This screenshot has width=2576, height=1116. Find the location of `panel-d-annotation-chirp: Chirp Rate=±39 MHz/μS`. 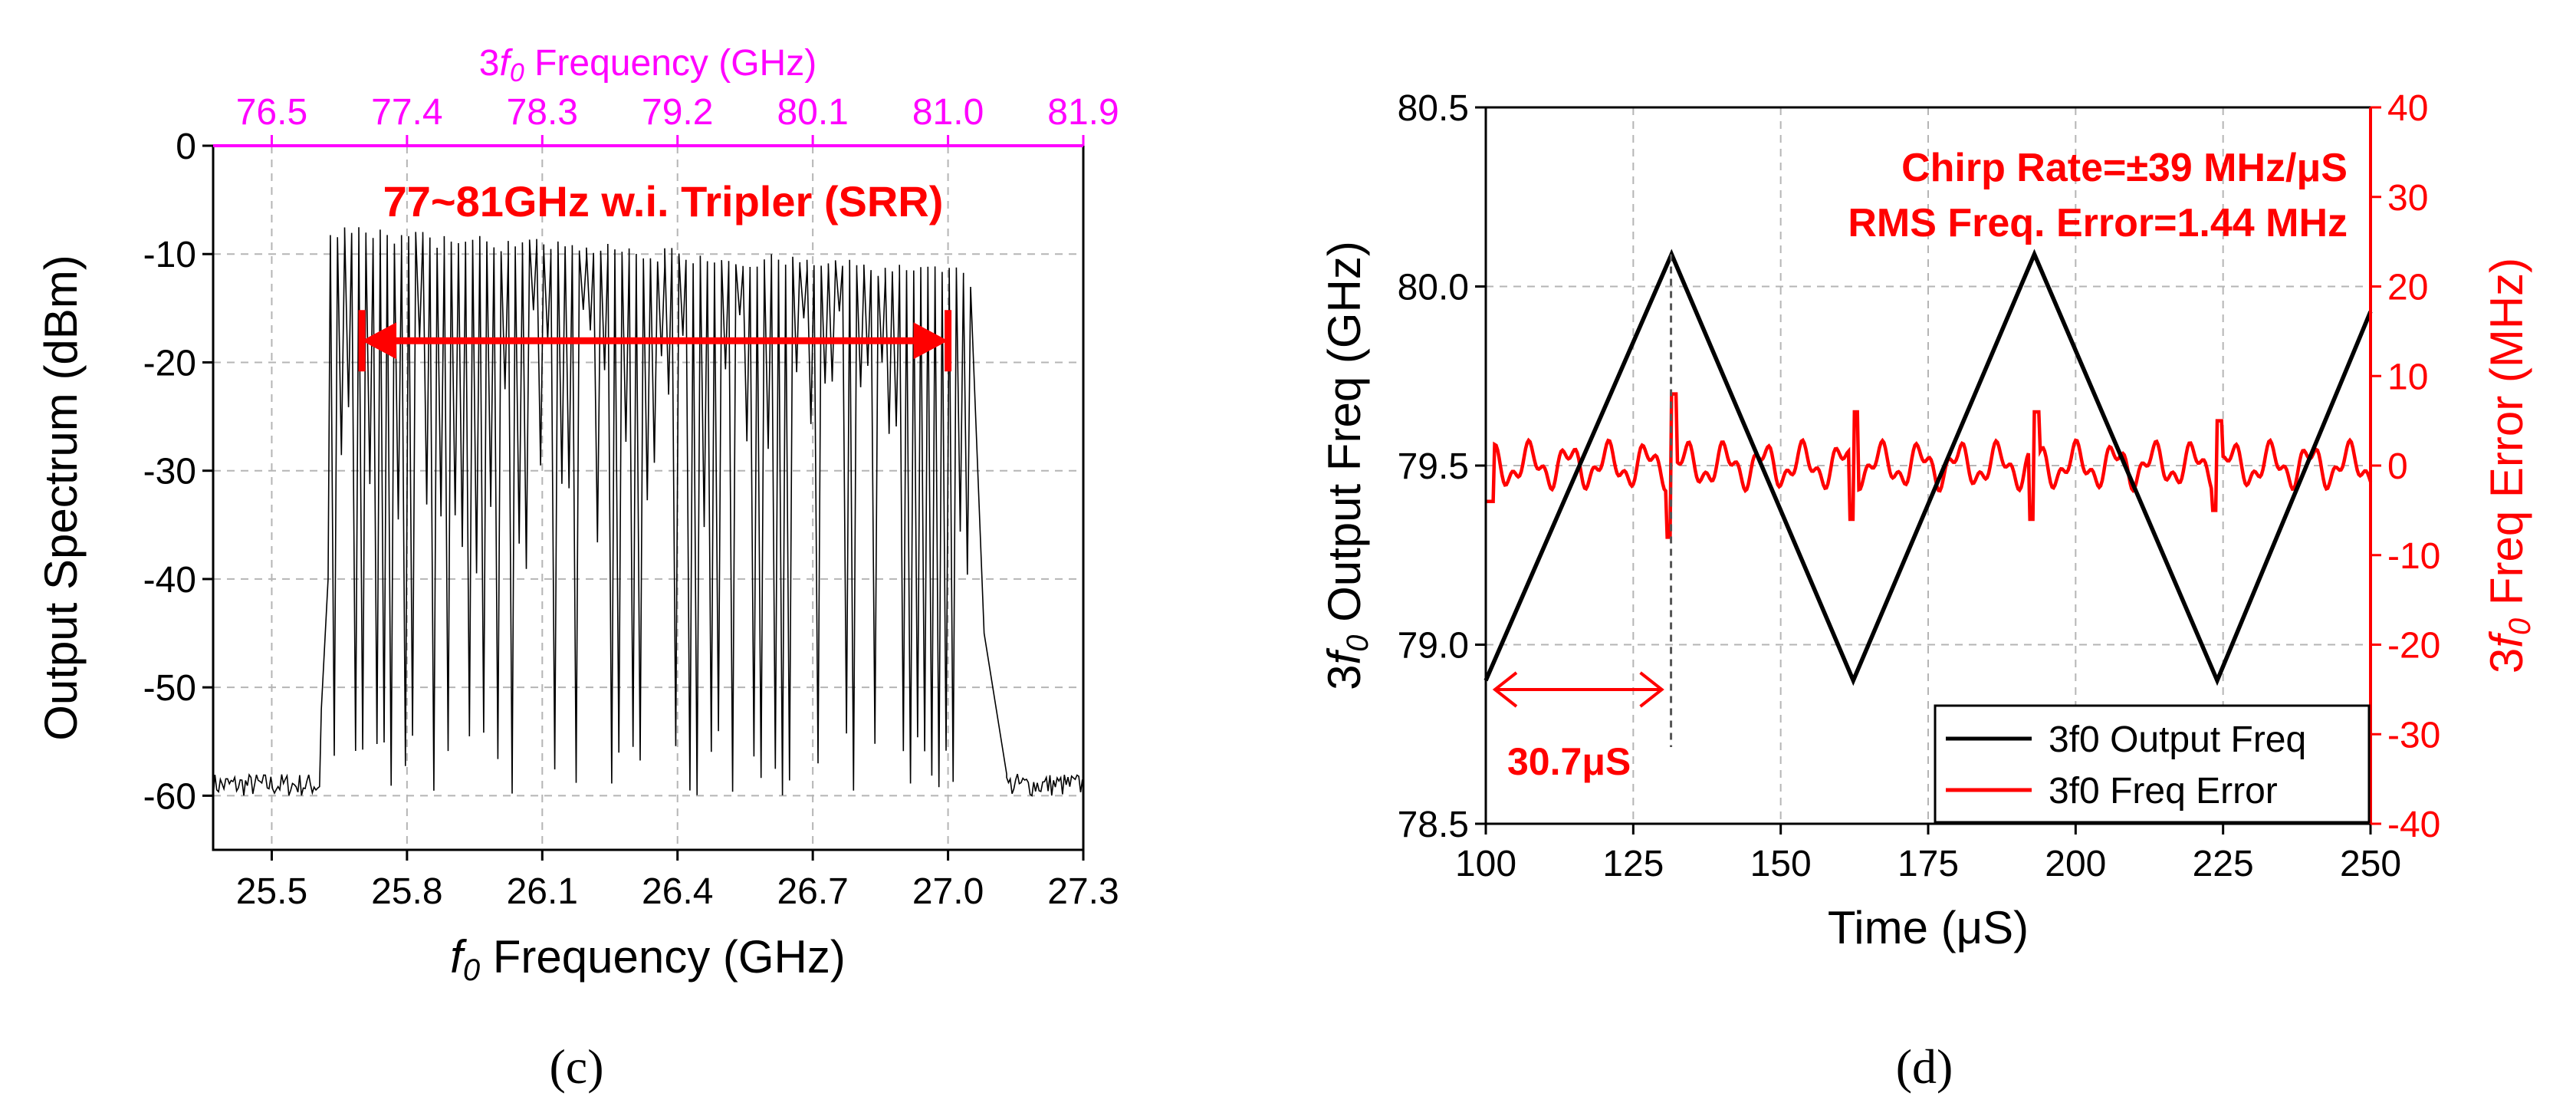

panel-d-annotation-chirp: Chirp Rate=±39 MHz/μS is located at coordinates (2124, 168).